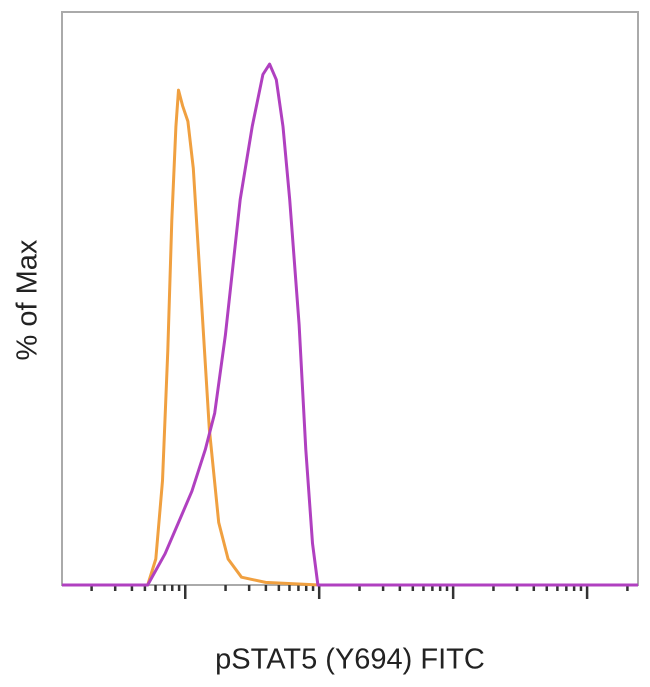 The image size is (650, 687). What do you see at coordinates (359, 592) in the screenshot?
I see `x-axis-ticks` at bounding box center [359, 592].